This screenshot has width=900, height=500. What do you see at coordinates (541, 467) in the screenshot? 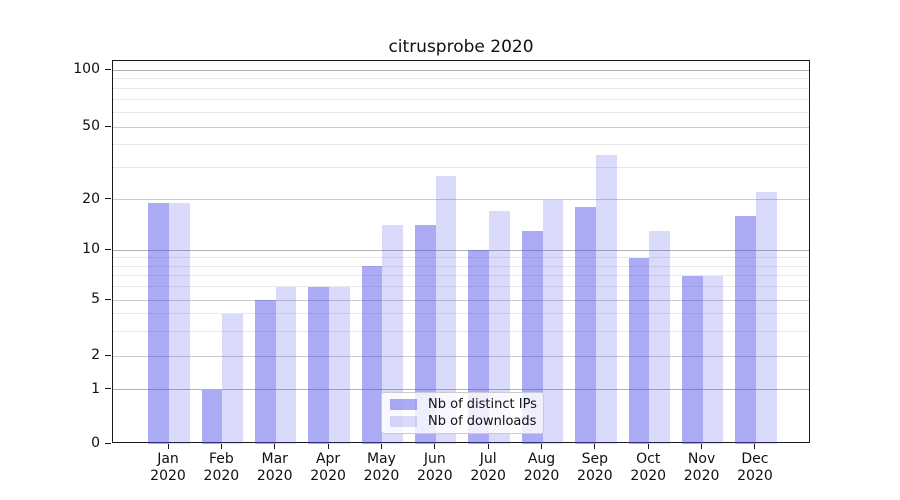
I see `x-tick-label-aug: Aug 2020` at bounding box center [541, 467].